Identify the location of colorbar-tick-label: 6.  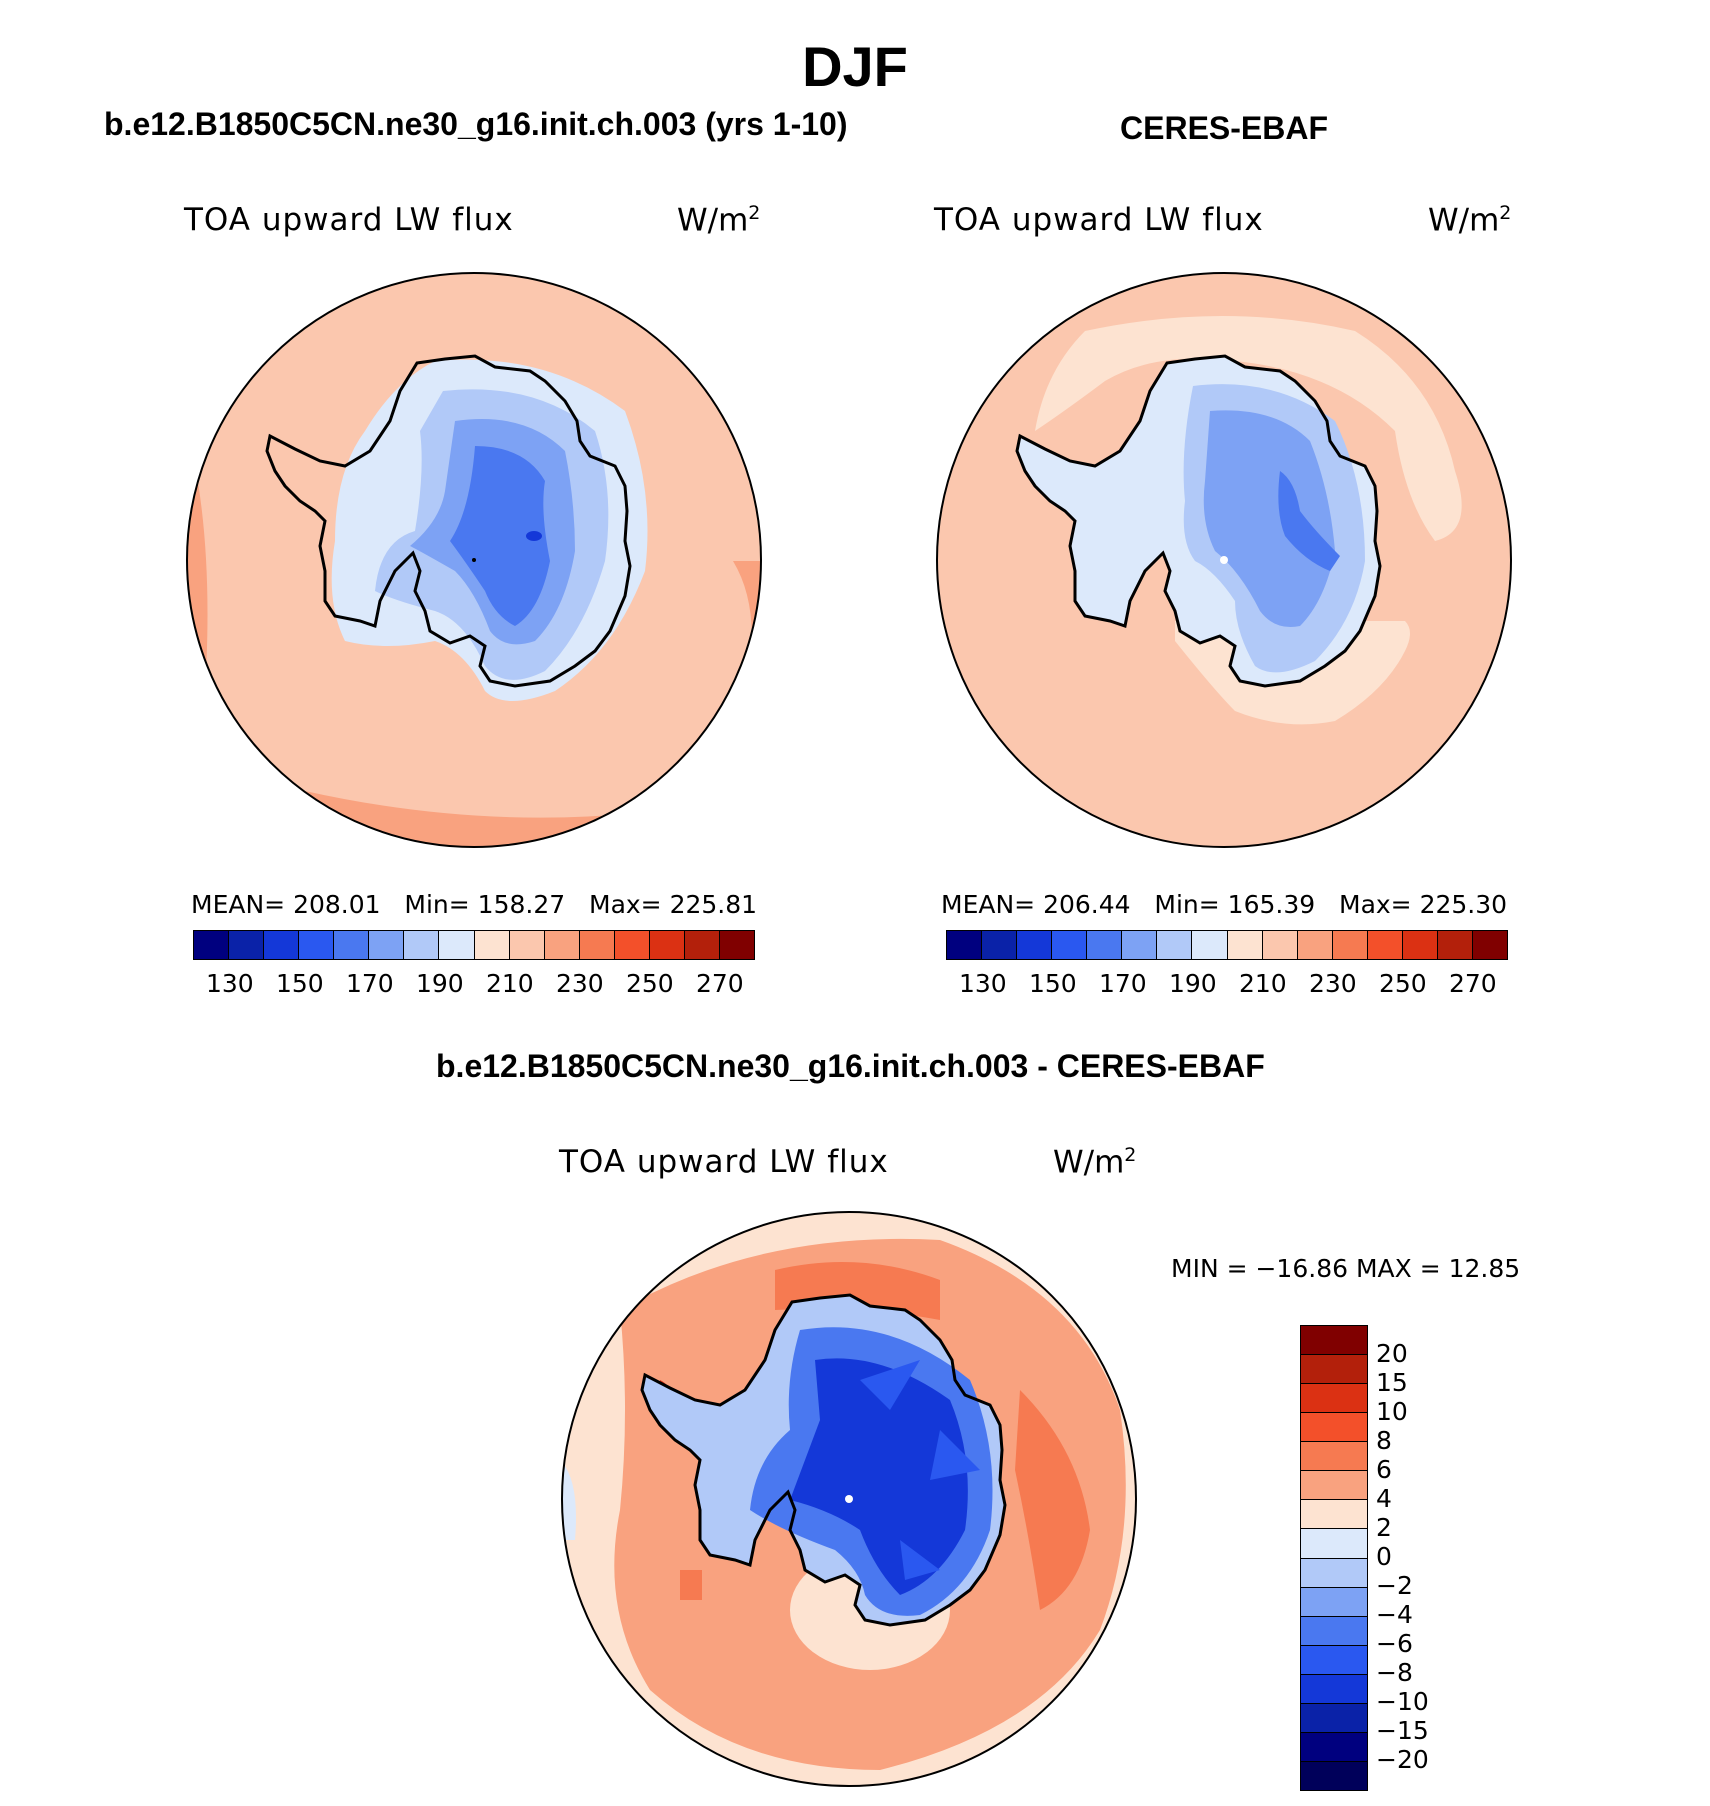
(1384, 1469).